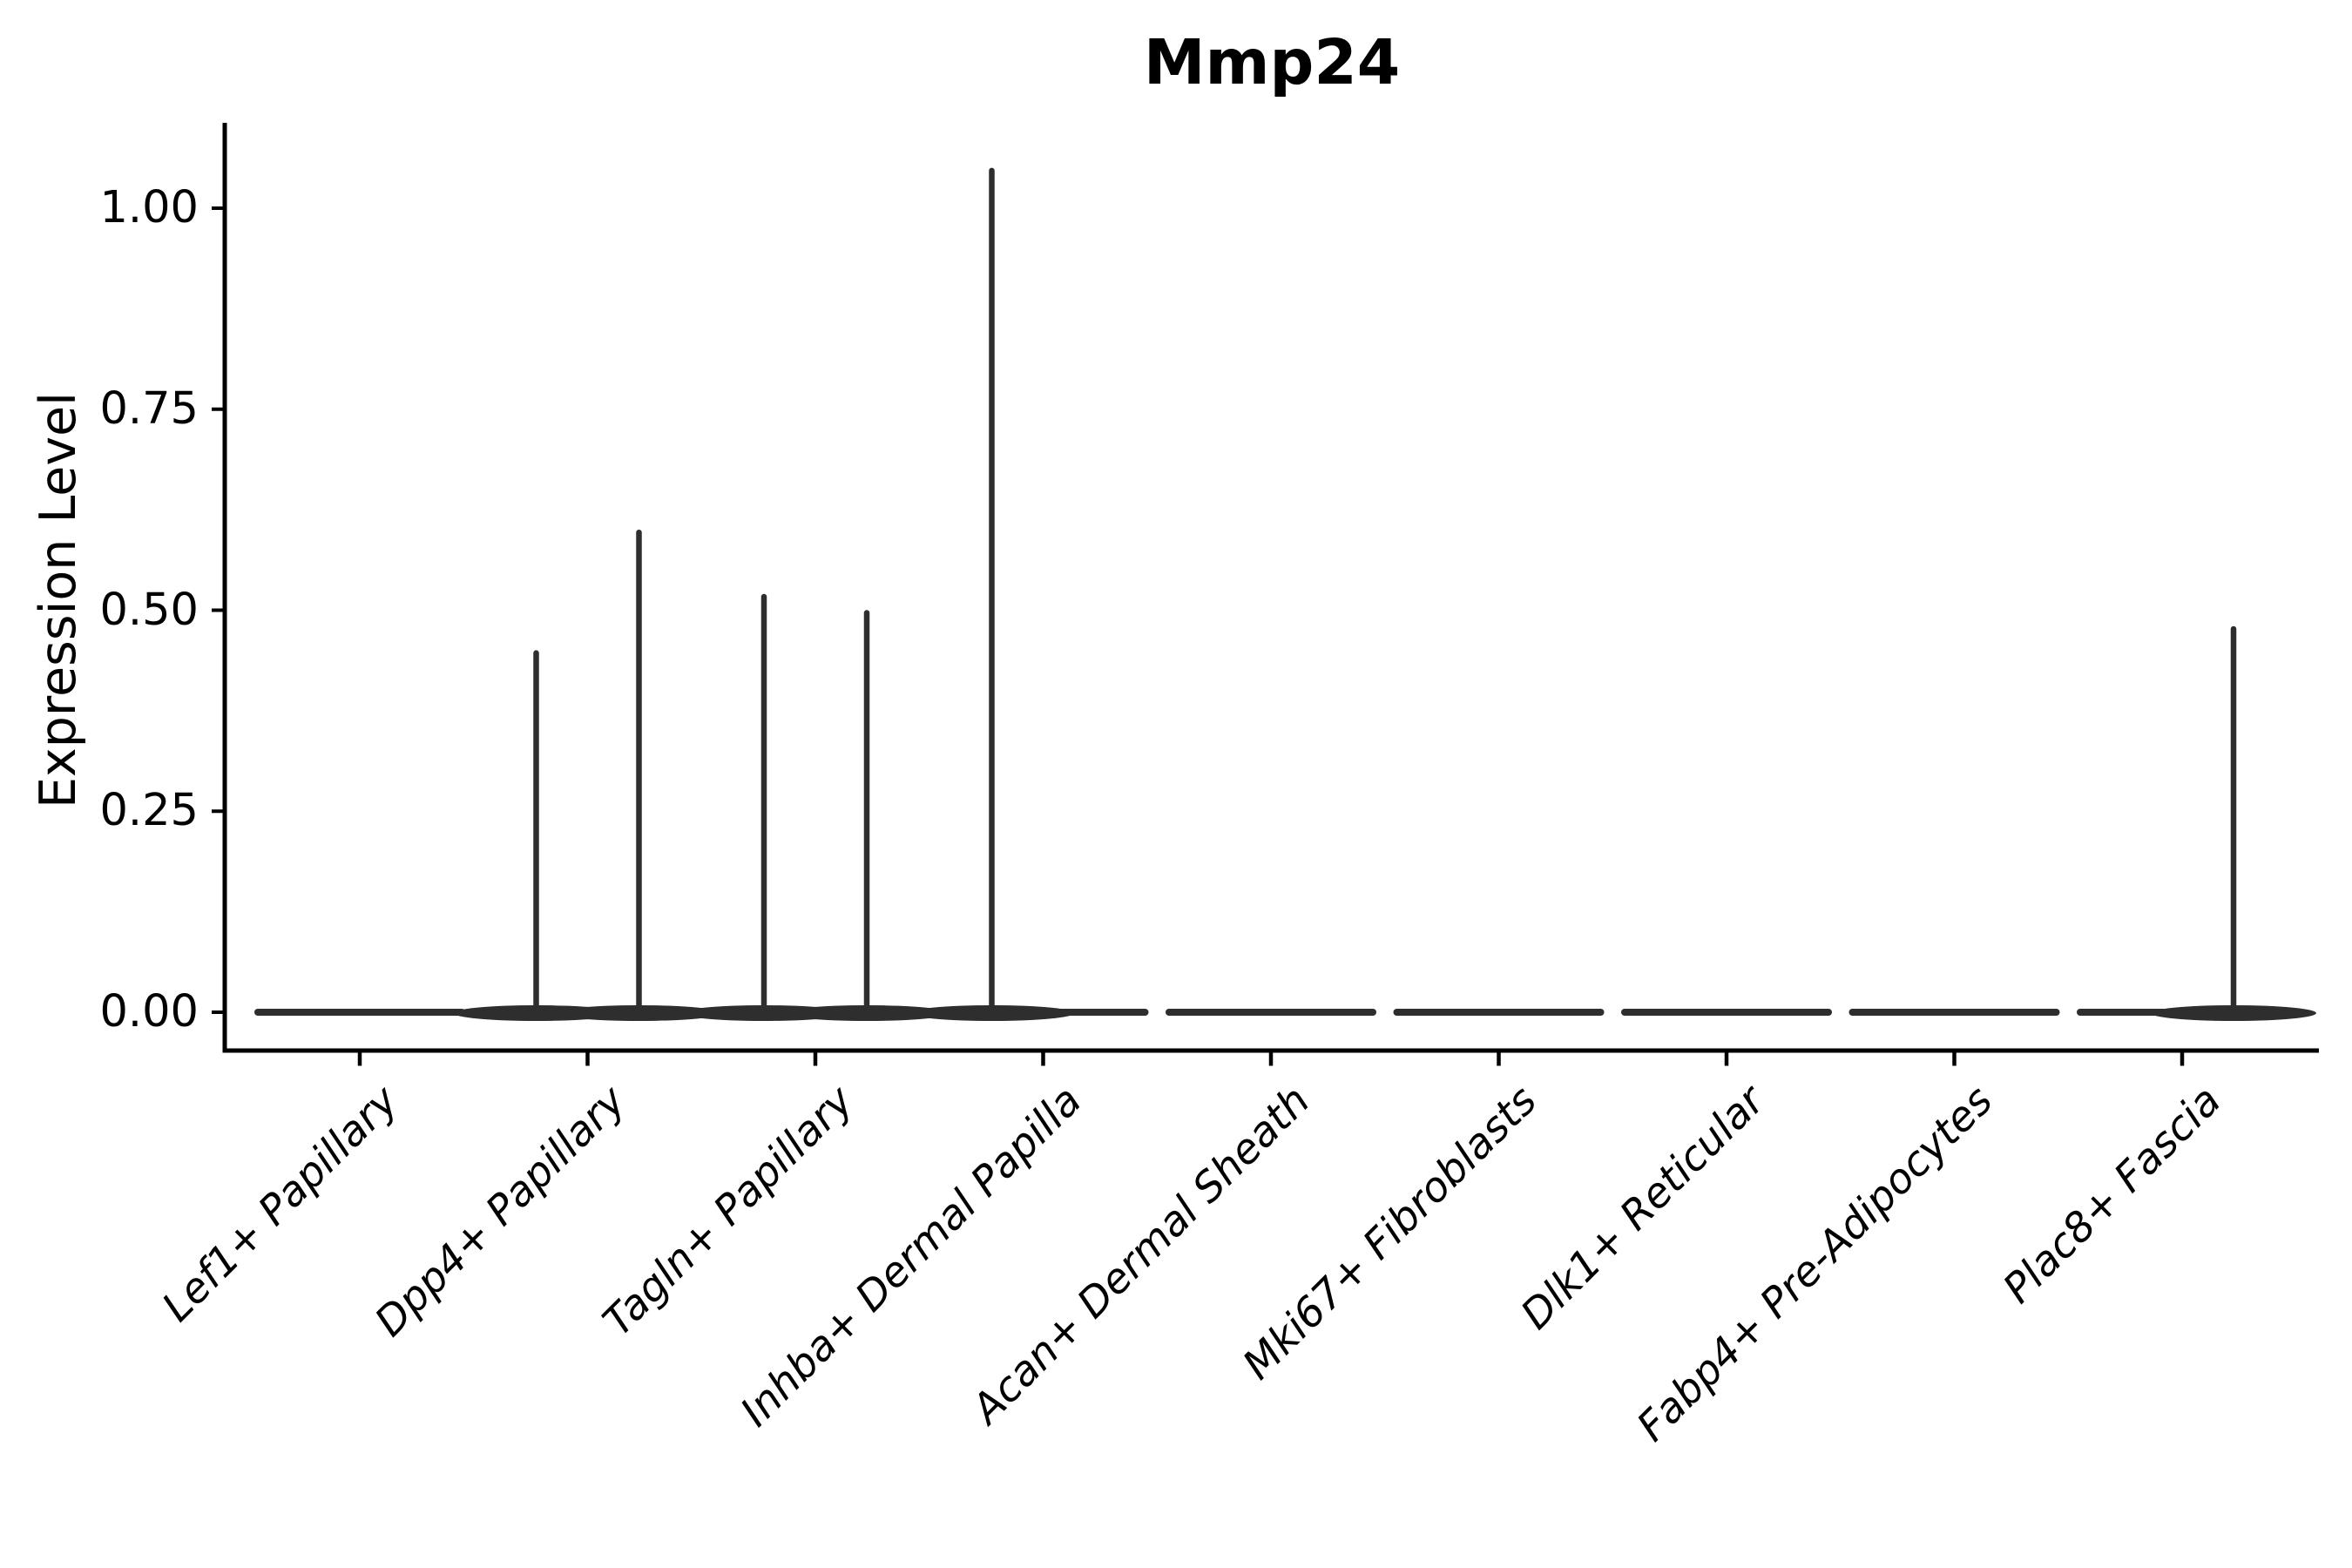  I want to click on chart-title: Mmp24, so click(1272, 62).